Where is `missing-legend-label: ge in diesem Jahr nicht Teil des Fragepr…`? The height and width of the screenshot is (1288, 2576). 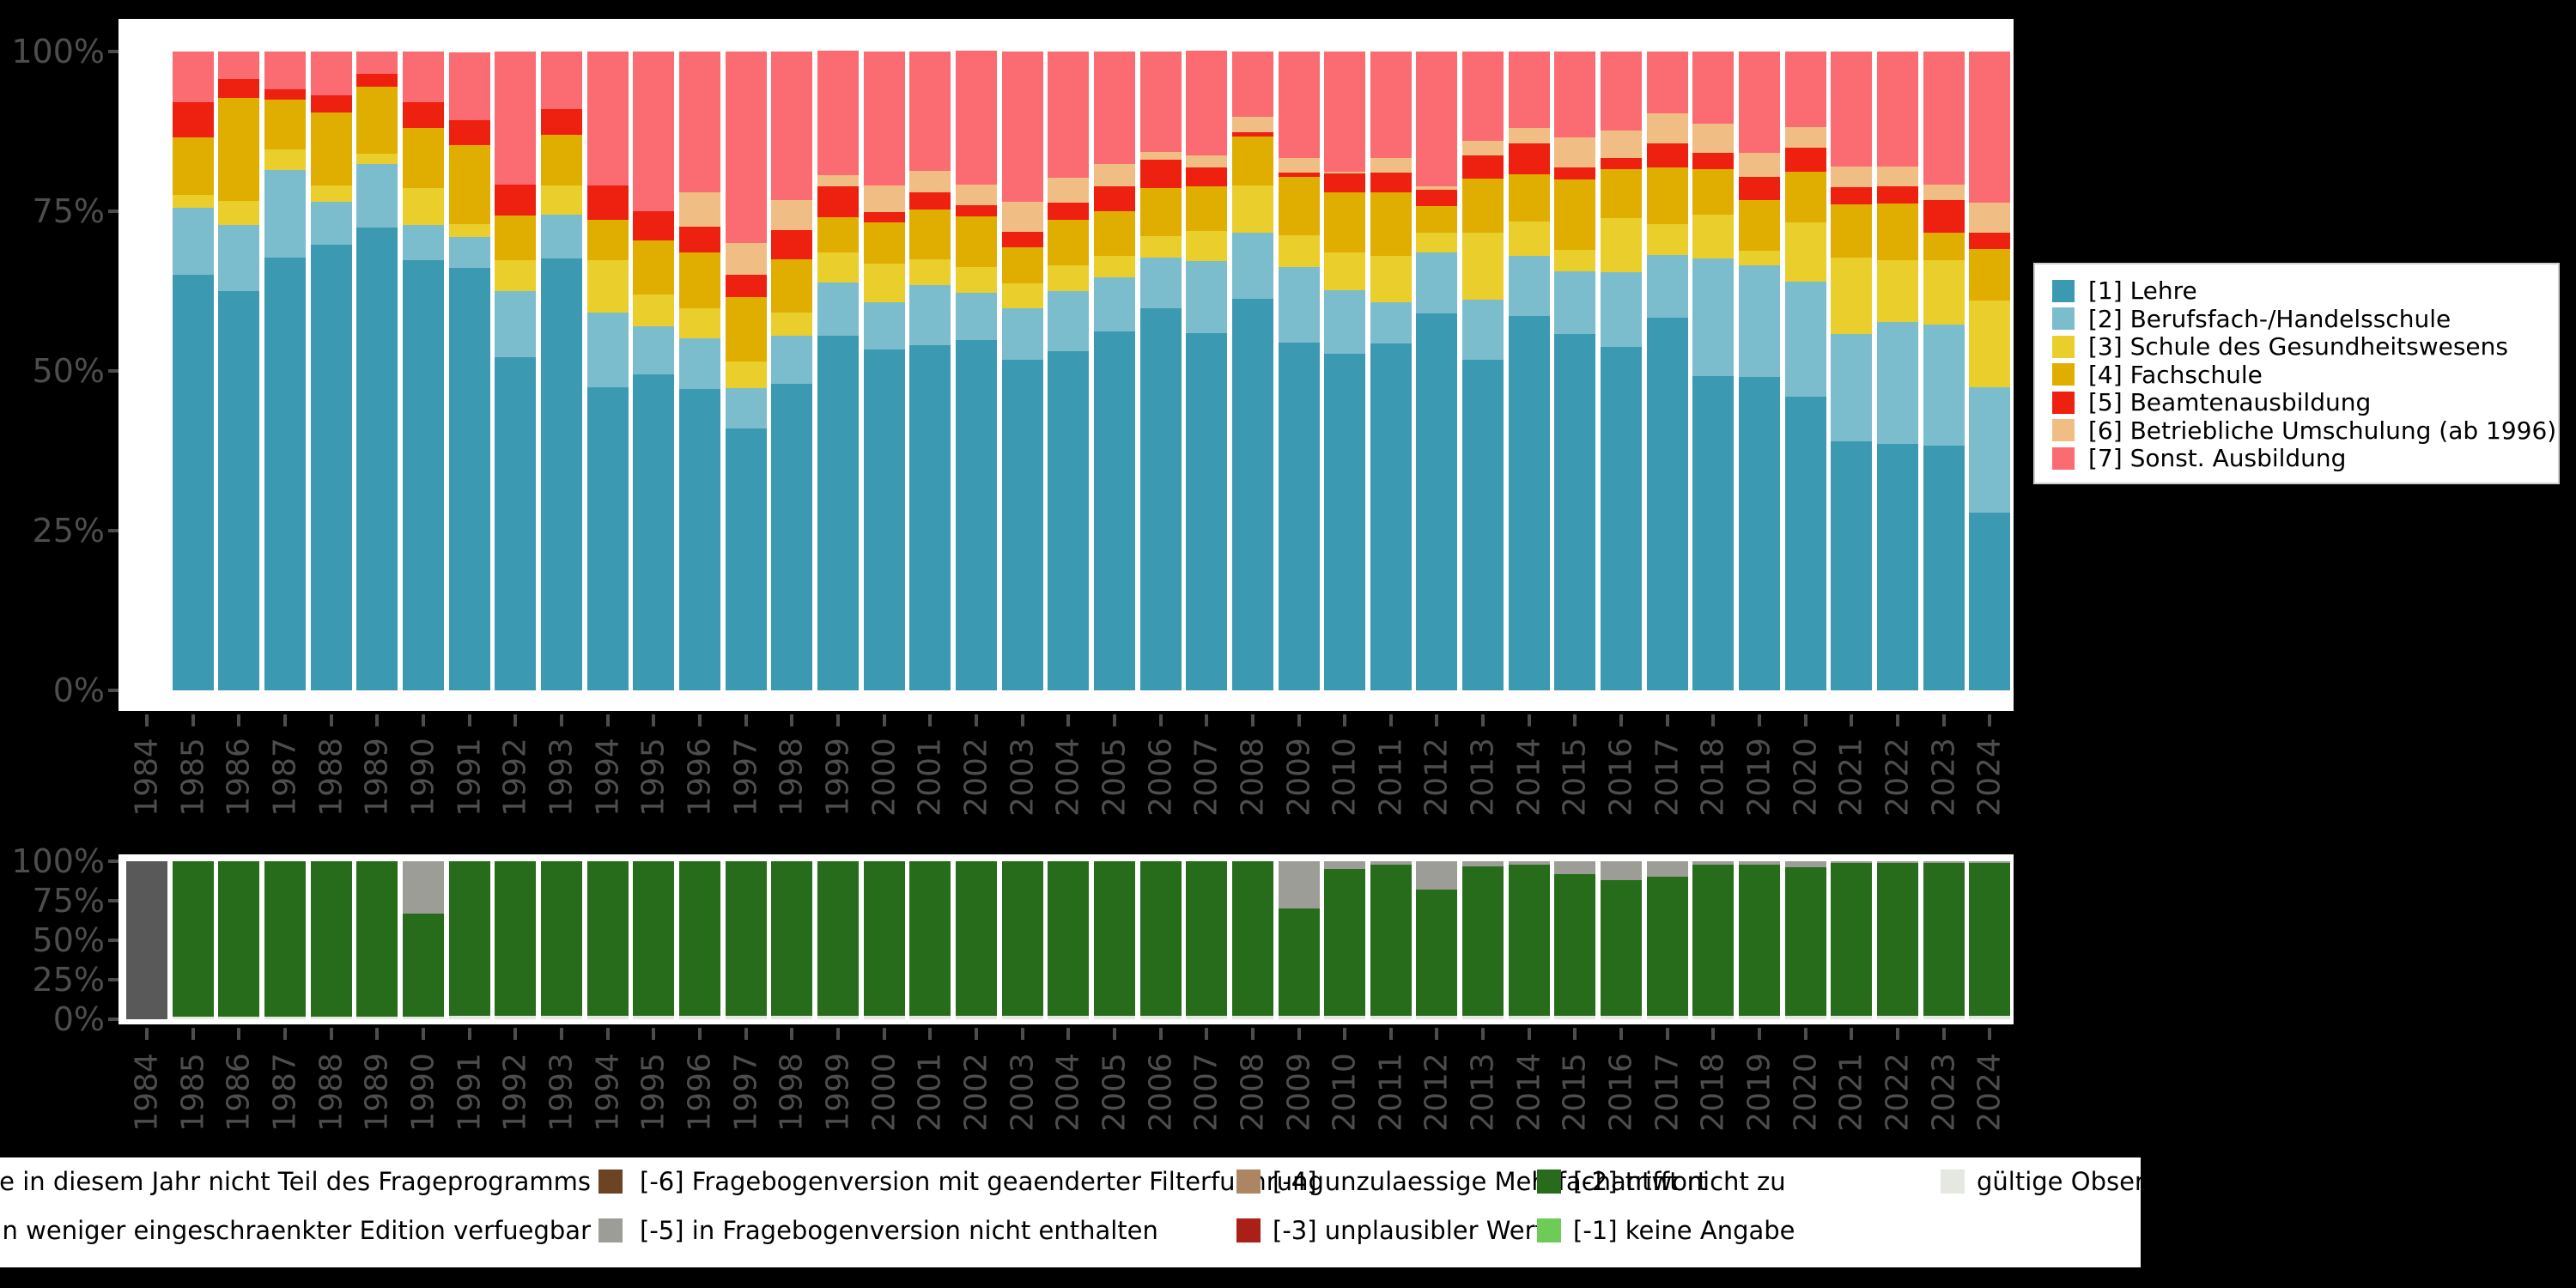 missing-legend-label: ge in diesem Jahr nicht Teil des Fragepr… is located at coordinates (295, 1181).